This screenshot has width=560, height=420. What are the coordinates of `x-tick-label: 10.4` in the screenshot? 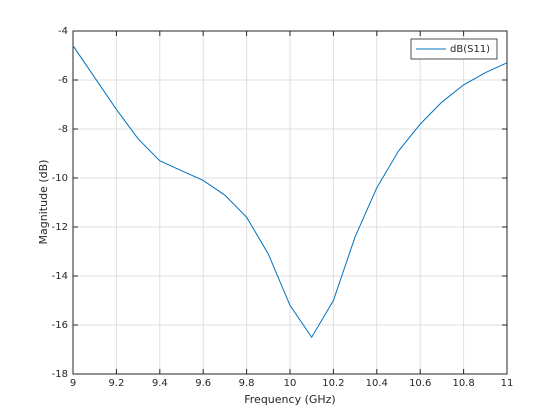 It's located at (377, 383).